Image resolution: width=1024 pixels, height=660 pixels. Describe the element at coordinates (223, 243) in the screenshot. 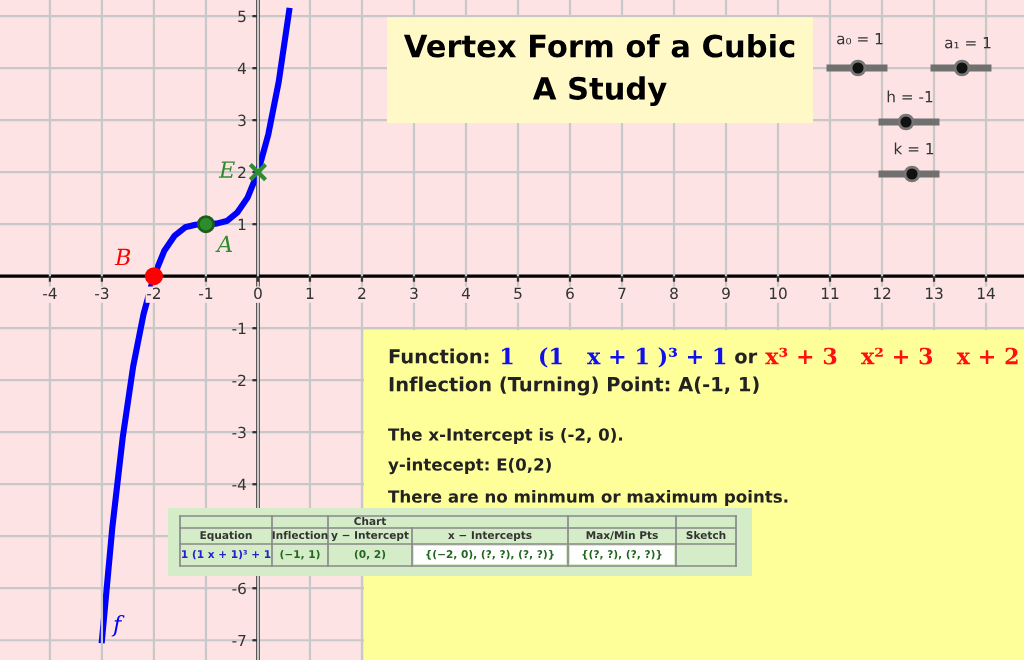

I see `series-label: A` at that location.